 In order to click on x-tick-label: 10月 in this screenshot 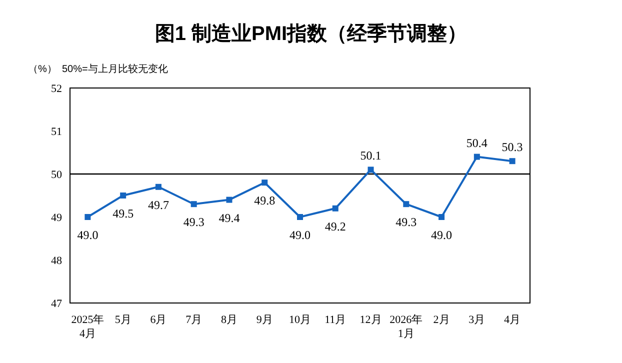, I will do `click(300, 320)`.